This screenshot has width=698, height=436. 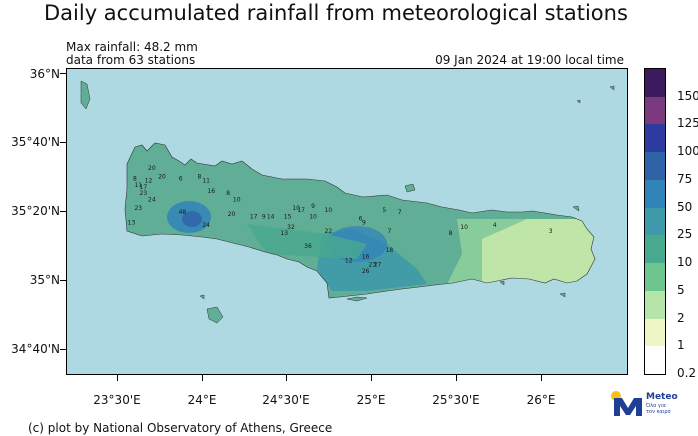 What do you see at coordinates (685, 178) in the screenshot?
I see `colorbar-label: 75` at bounding box center [685, 178].